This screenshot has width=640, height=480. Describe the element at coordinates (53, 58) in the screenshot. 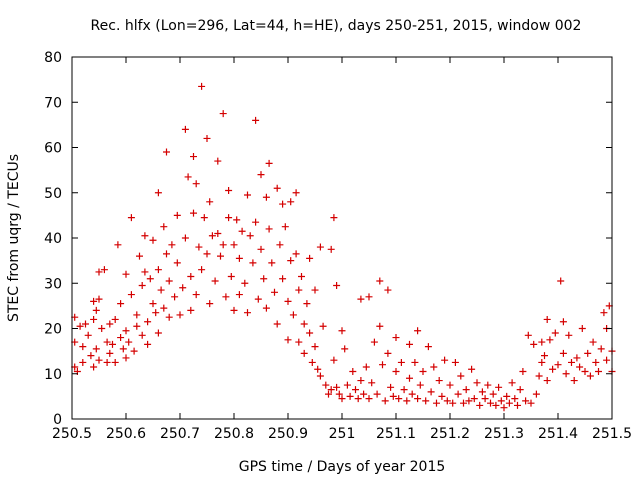

I see `y-tick-label: 80` at that location.